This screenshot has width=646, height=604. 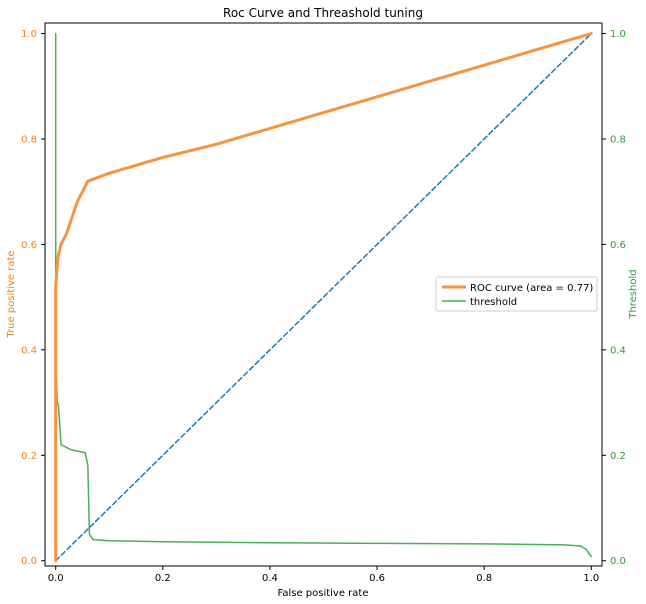 What do you see at coordinates (163, 578) in the screenshot?
I see `x-tick-label: 0.2` at bounding box center [163, 578].